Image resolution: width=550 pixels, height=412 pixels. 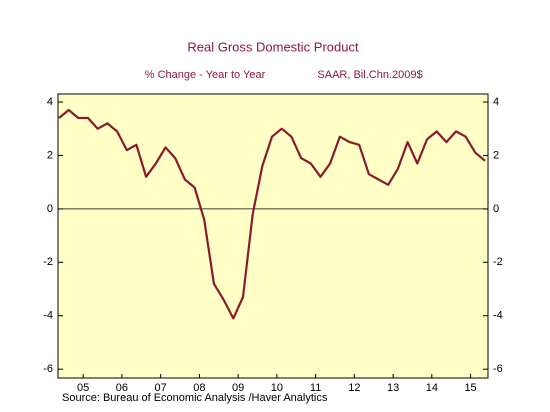 What do you see at coordinates (50, 102) in the screenshot?
I see `y-tick-label: 4` at bounding box center [50, 102].